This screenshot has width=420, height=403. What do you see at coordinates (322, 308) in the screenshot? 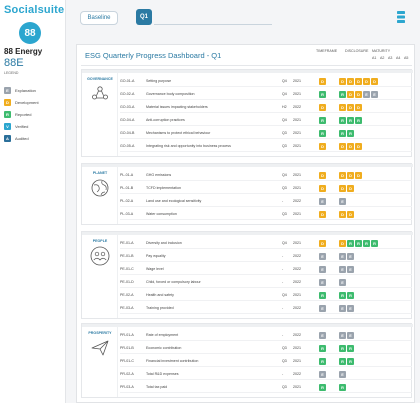
I see `disclosure-badge: E` at bounding box center [322, 308].